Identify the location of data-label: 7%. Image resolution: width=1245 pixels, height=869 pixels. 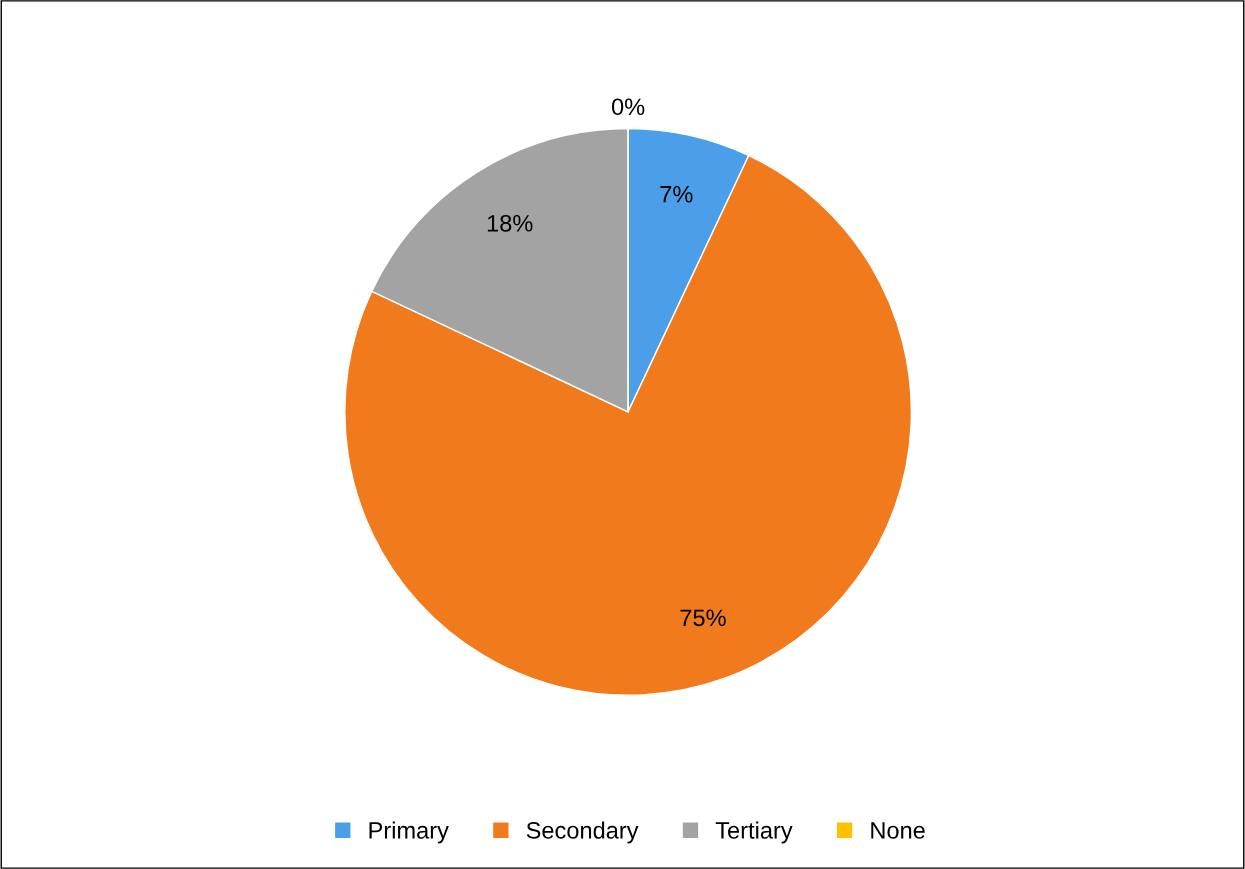
(676, 194).